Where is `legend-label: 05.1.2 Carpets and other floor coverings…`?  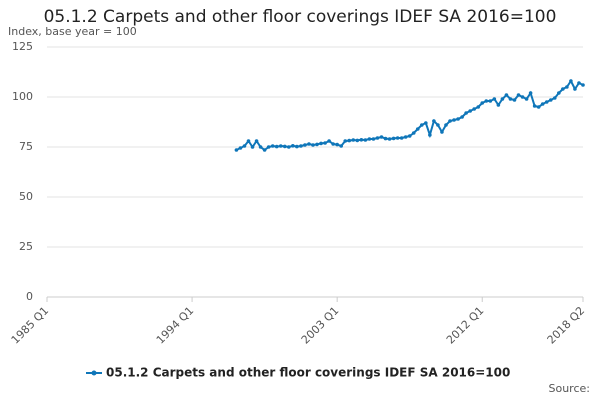 legend-label: 05.1.2 Carpets and other floor coverings… is located at coordinates (308, 373).